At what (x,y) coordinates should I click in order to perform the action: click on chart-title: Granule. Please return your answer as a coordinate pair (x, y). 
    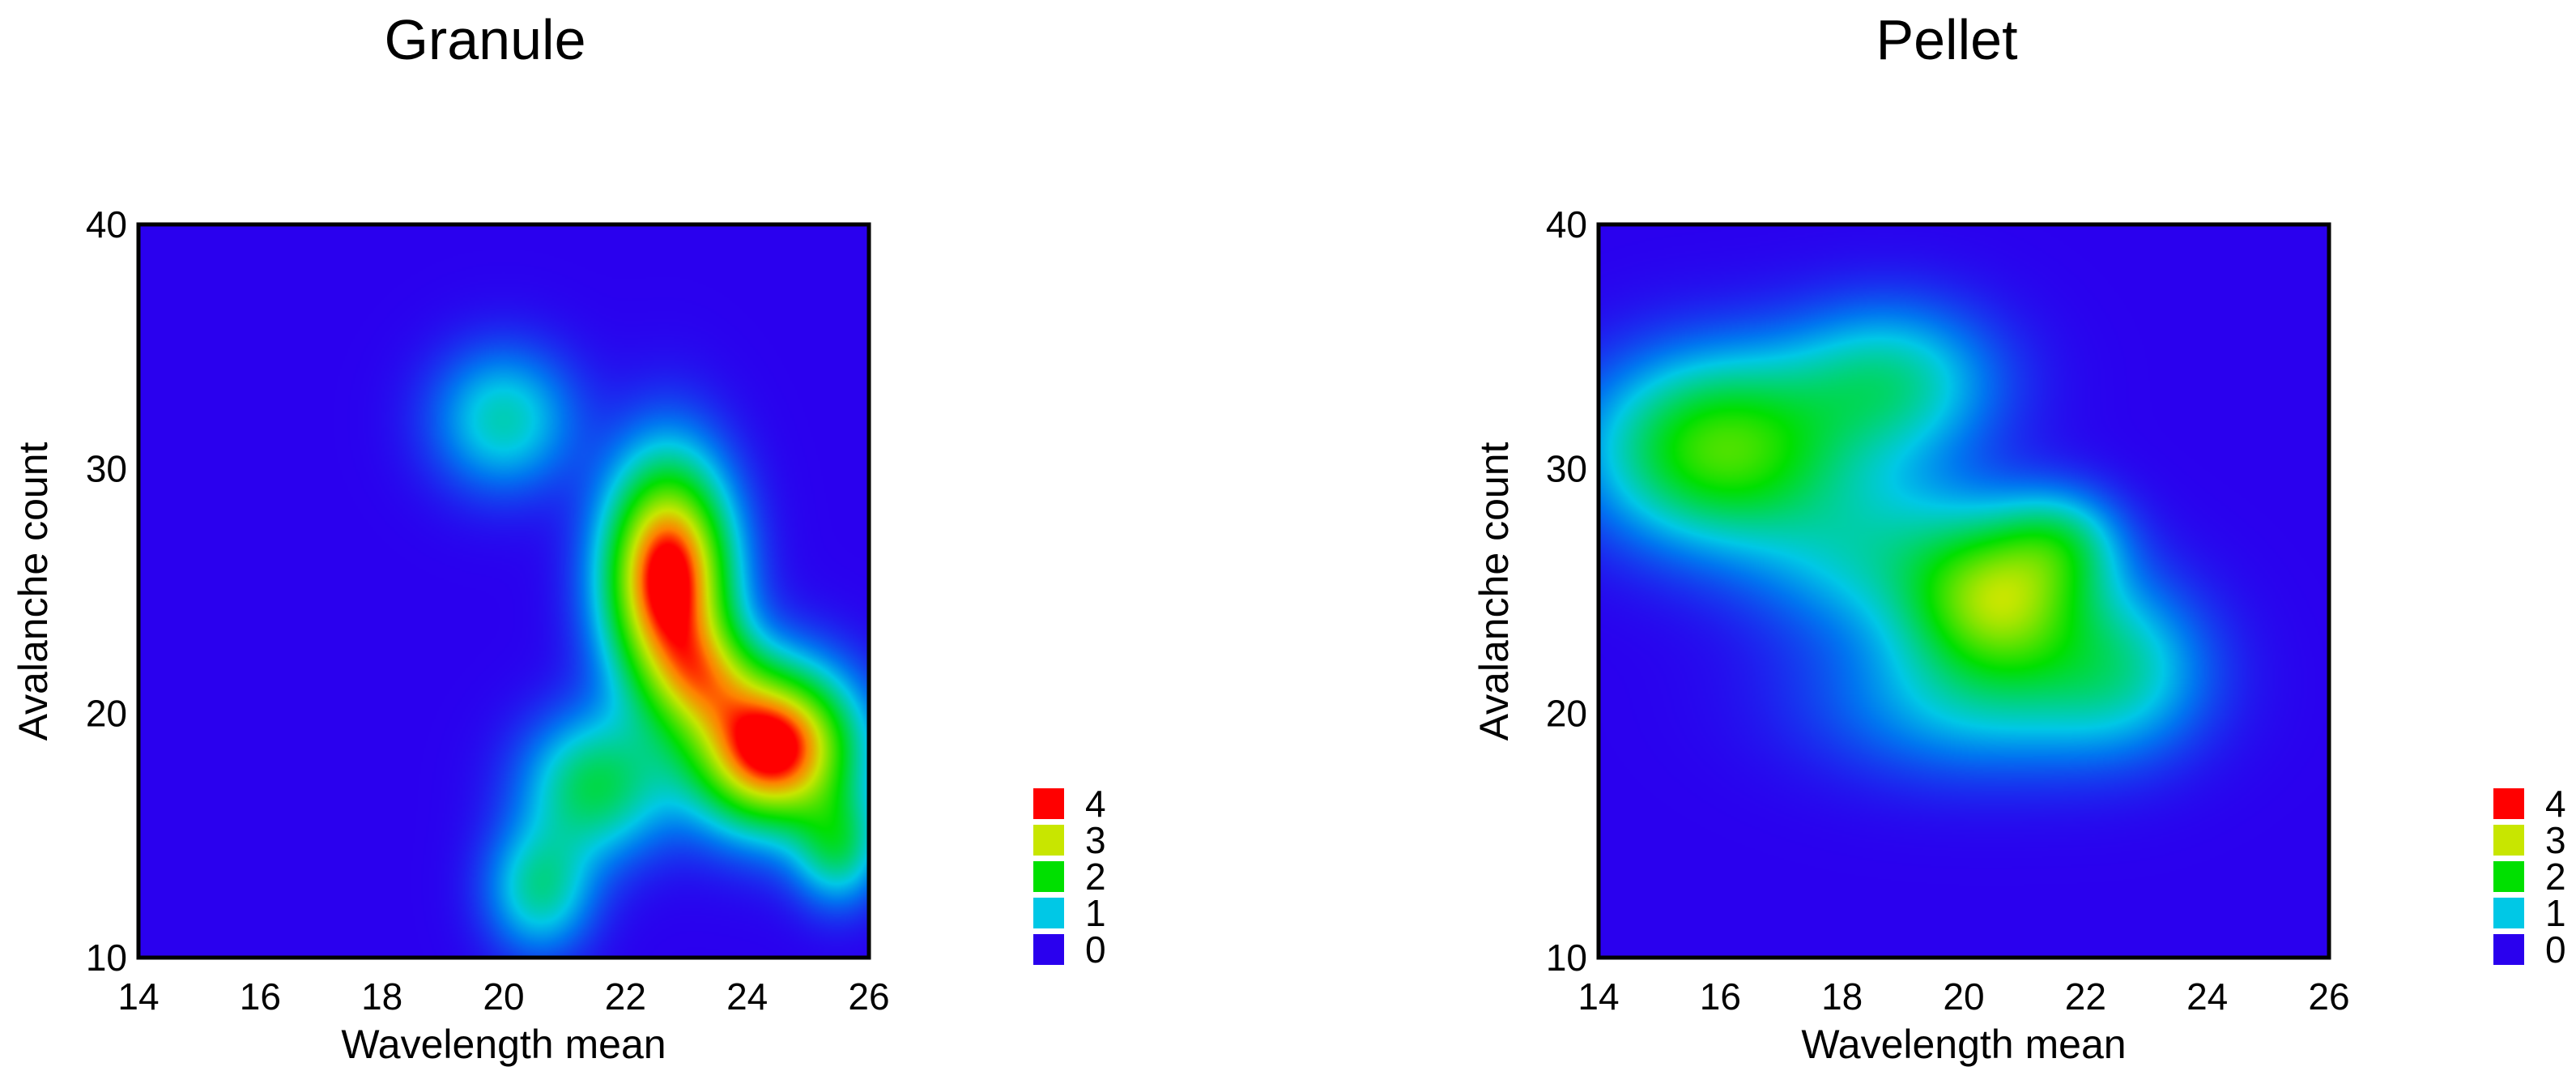
    Looking at the image, I should click on (484, 40).